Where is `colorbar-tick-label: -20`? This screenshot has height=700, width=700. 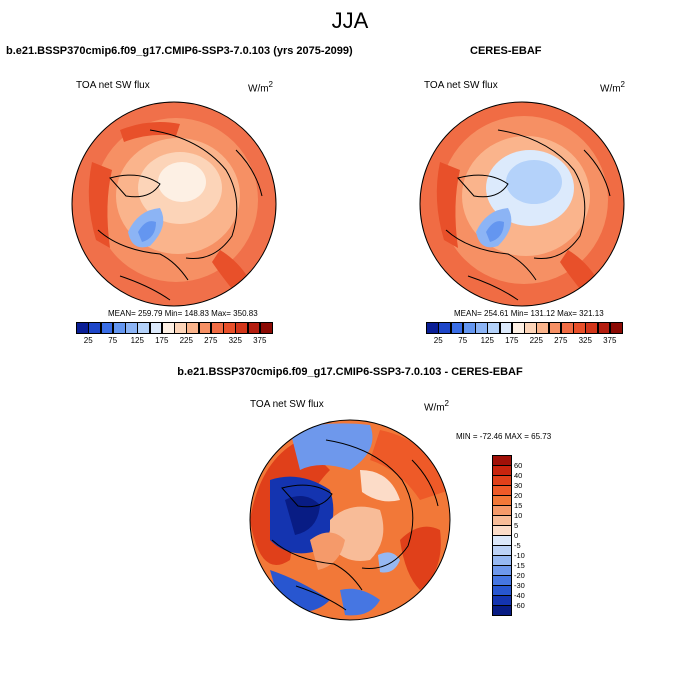
colorbar-tick-label: -20 is located at coordinates (519, 575).